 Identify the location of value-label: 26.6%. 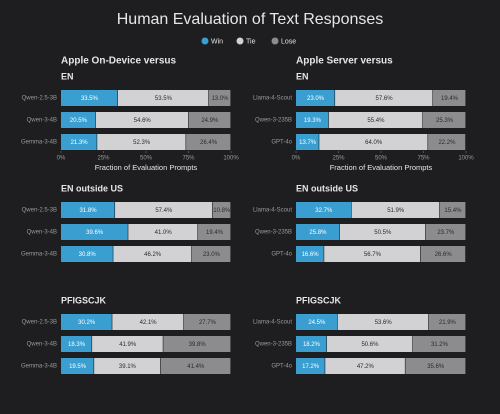
(444, 255).